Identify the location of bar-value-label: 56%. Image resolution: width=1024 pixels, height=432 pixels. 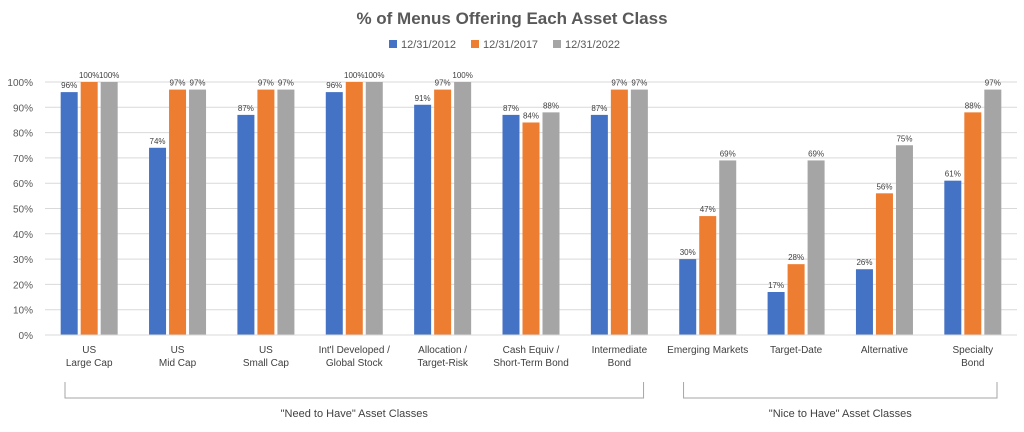
(884, 186).